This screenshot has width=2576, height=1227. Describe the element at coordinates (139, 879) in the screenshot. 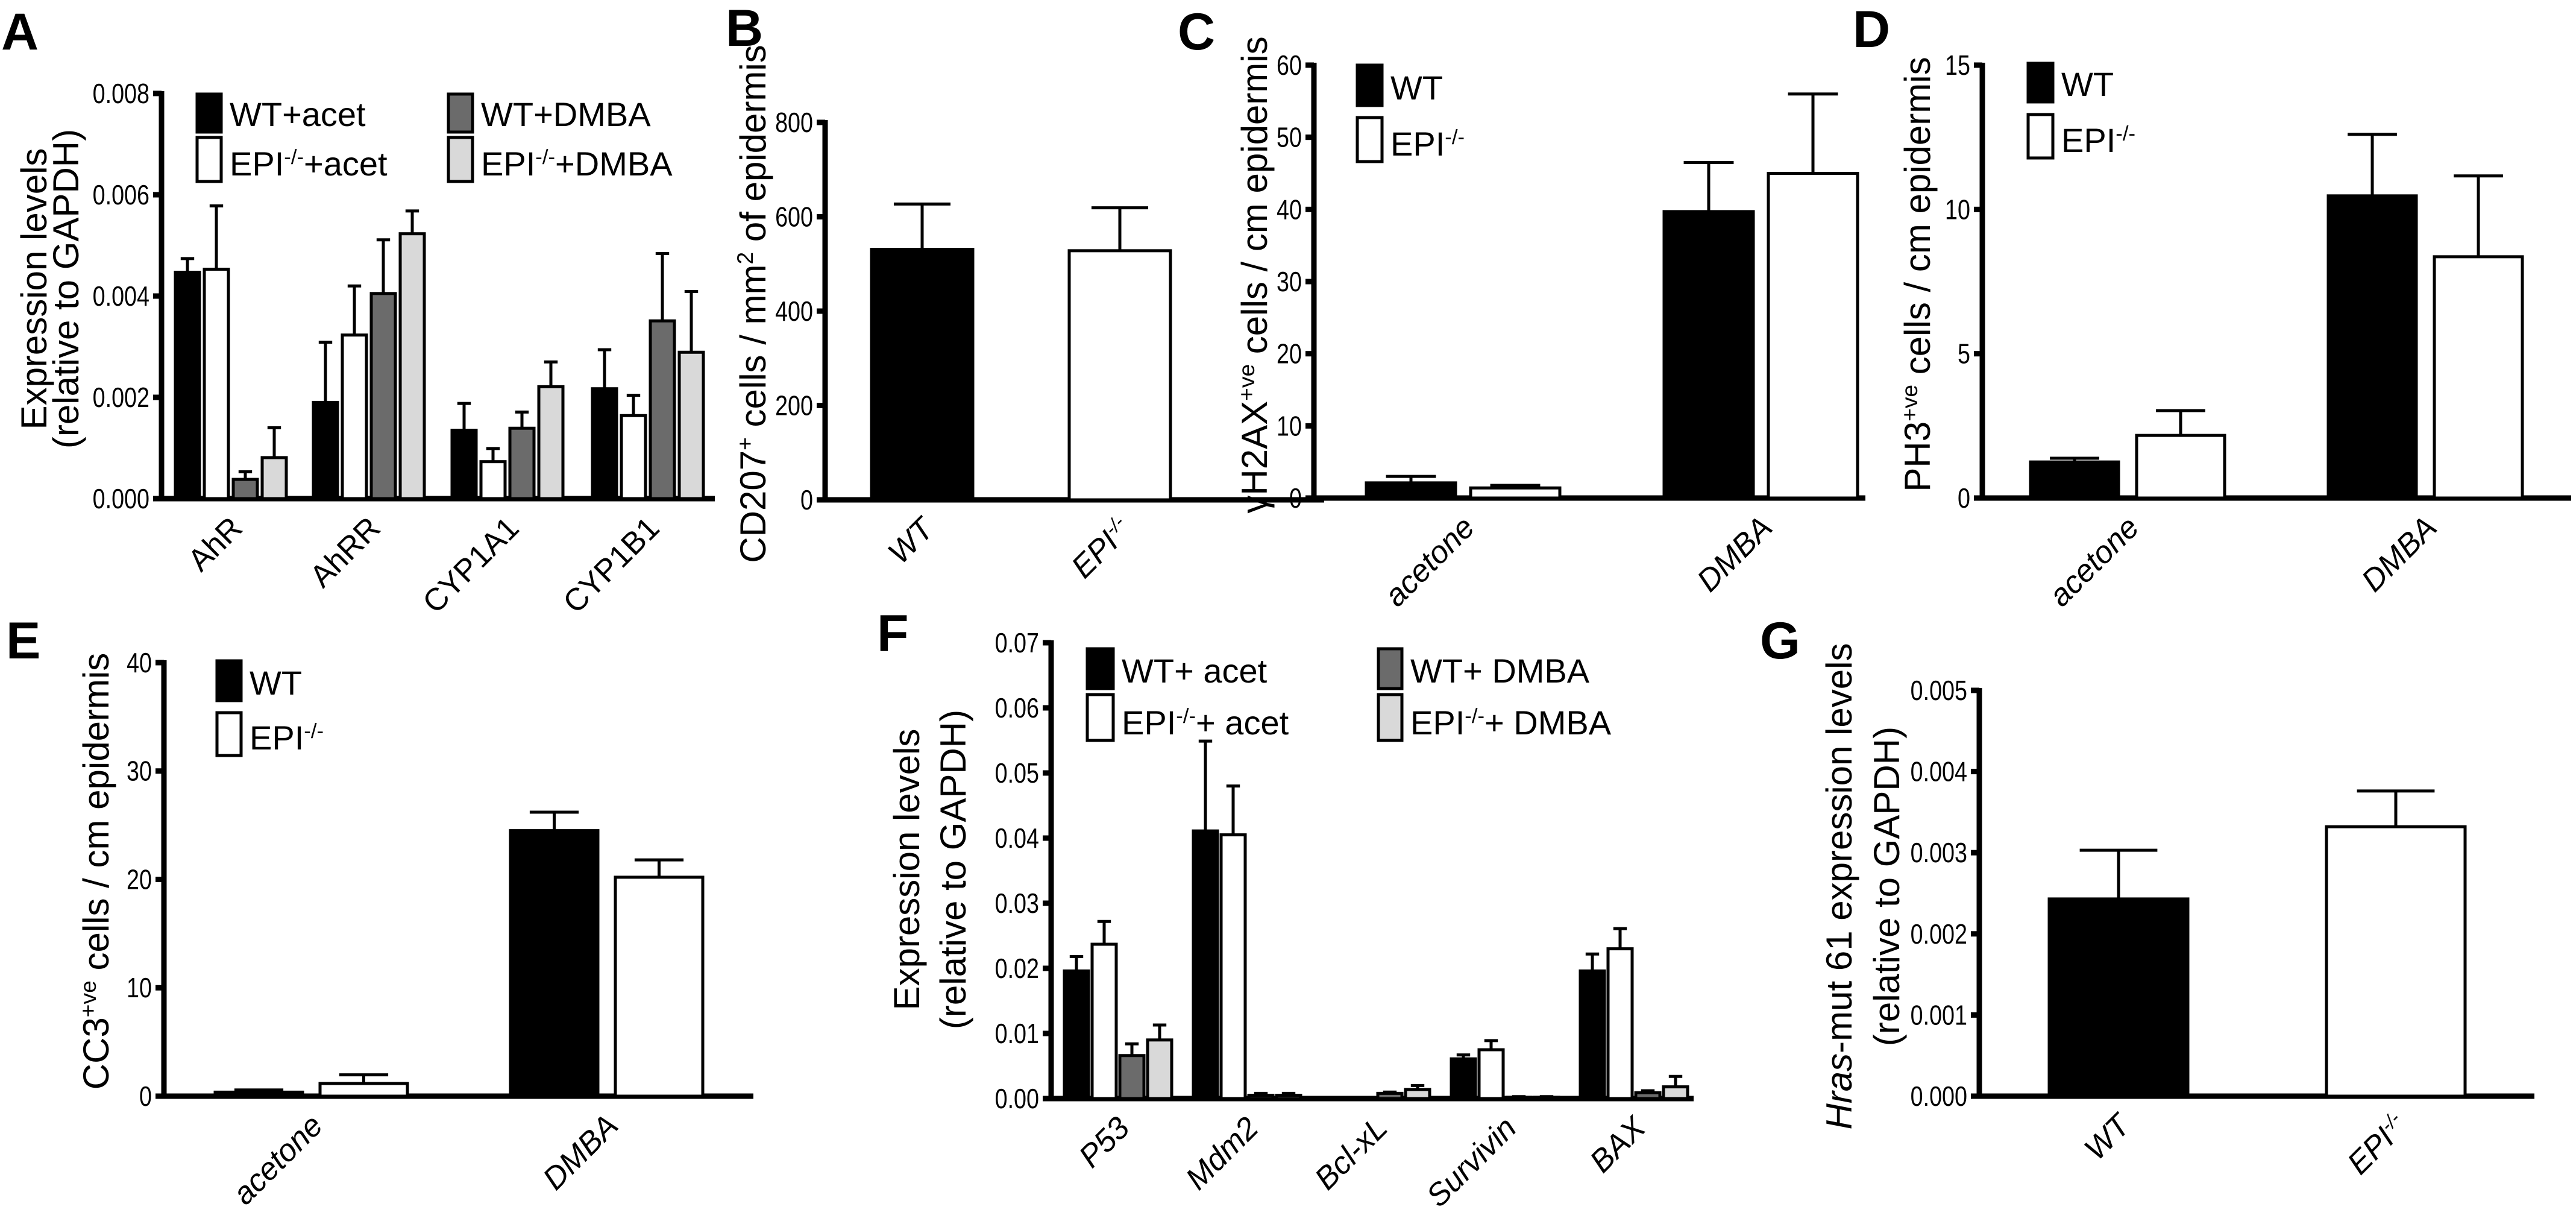

I see `y-tick-label: 20` at that location.